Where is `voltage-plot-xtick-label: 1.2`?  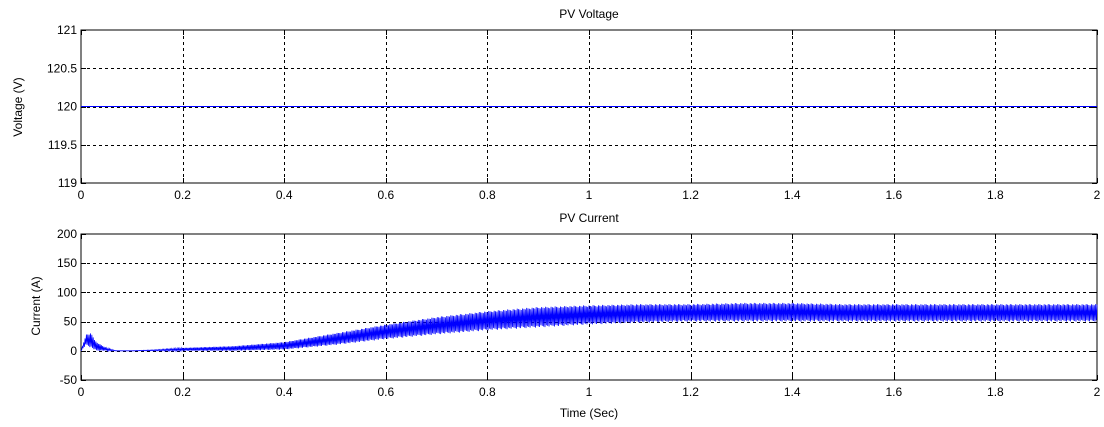 voltage-plot-xtick-label: 1.2 is located at coordinates (690, 195).